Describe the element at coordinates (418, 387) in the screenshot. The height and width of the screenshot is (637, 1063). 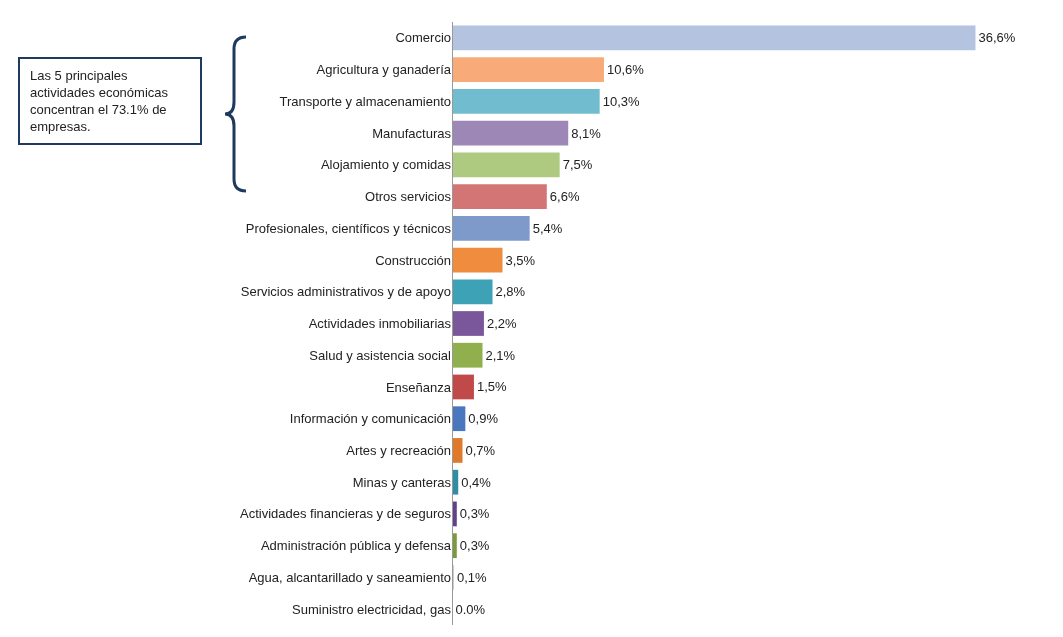
I see `y-tick-label: Enseñanza` at that location.